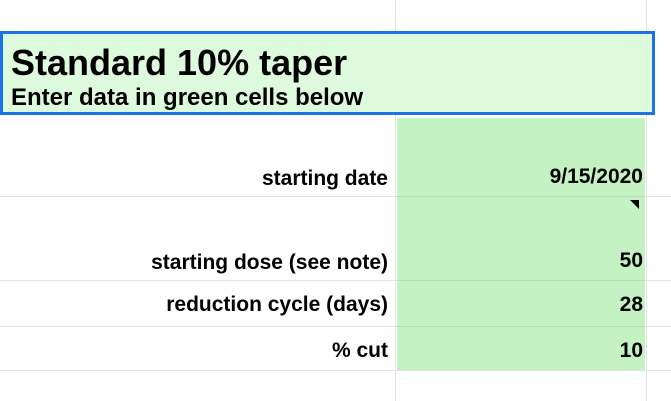 The image size is (671, 401). What do you see at coordinates (324, 178) in the screenshot?
I see `starting-date-label: starting date` at bounding box center [324, 178].